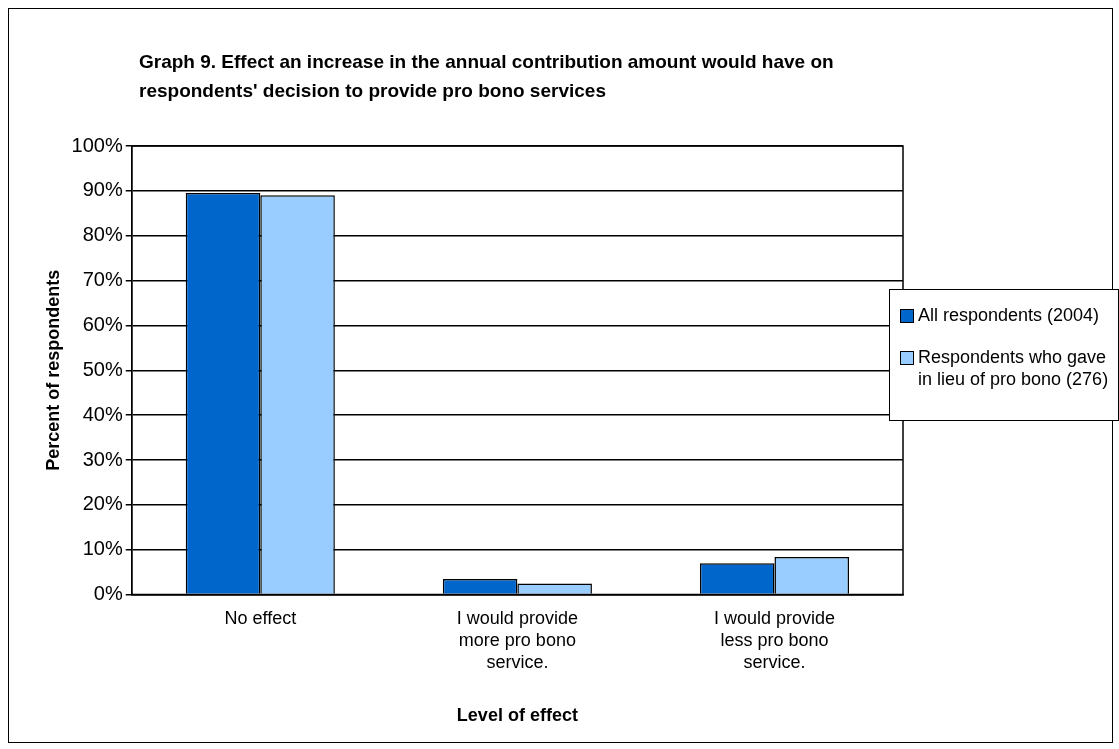  Describe the element at coordinates (52, 370) in the screenshot. I see `y-axis-title: Percent of respondents` at that location.